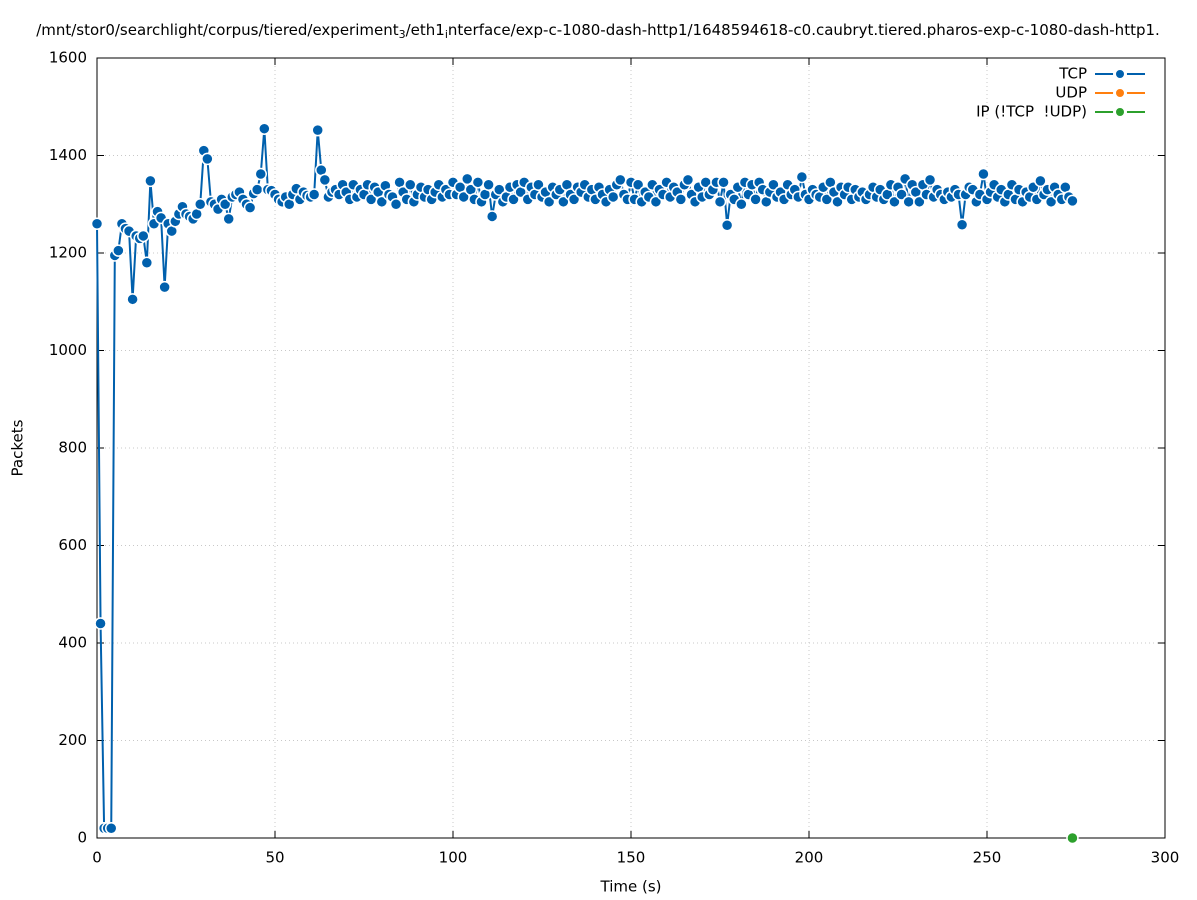 The width and height of the screenshot is (1197, 900). I want to click on x-tick-label: 200, so click(809, 858).